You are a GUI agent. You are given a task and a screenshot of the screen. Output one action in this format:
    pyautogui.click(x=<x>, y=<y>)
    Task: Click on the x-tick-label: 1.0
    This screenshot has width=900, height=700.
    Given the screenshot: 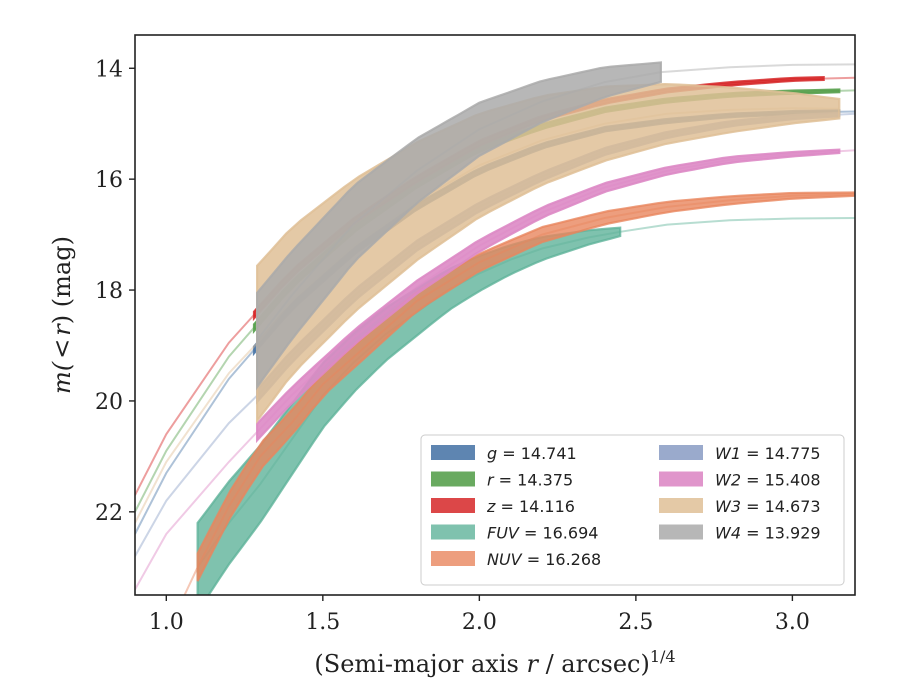 What is the action you would take?
    pyautogui.click(x=166, y=622)
    